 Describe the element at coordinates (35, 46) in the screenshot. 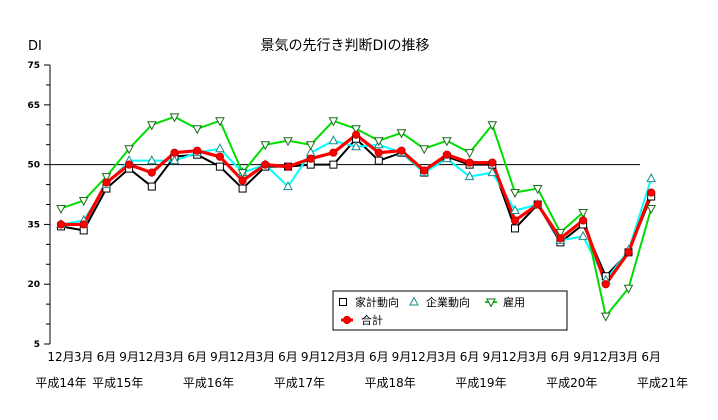

I see `y-axis-label: DI` at that location.